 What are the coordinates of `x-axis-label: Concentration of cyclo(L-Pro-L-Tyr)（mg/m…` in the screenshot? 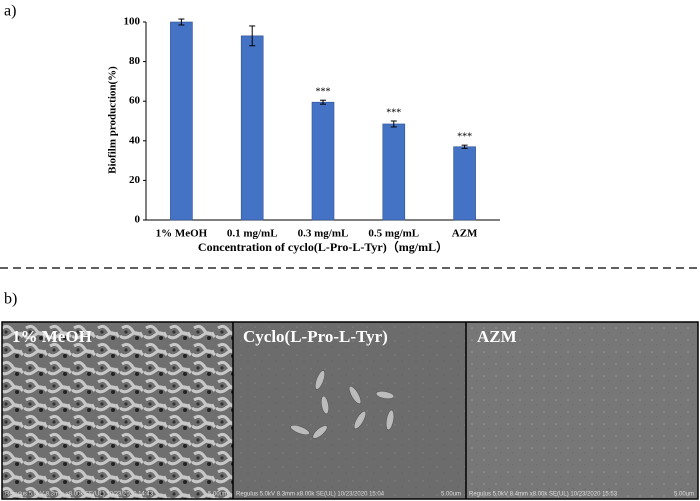 It's located at (323, 246).